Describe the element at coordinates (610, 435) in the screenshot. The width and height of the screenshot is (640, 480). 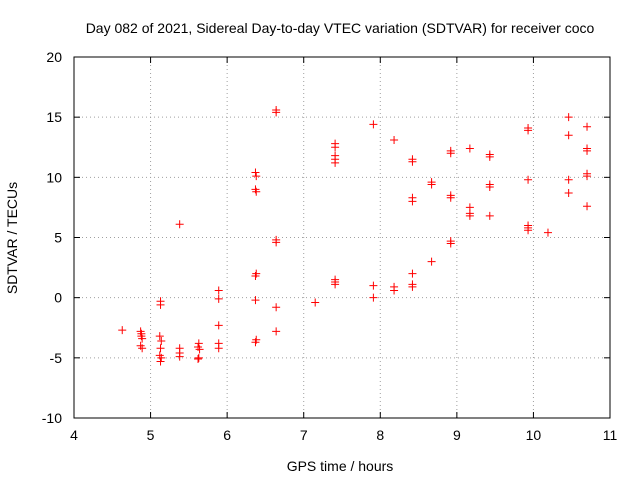
I see `x-tick-label: 11` at that location.